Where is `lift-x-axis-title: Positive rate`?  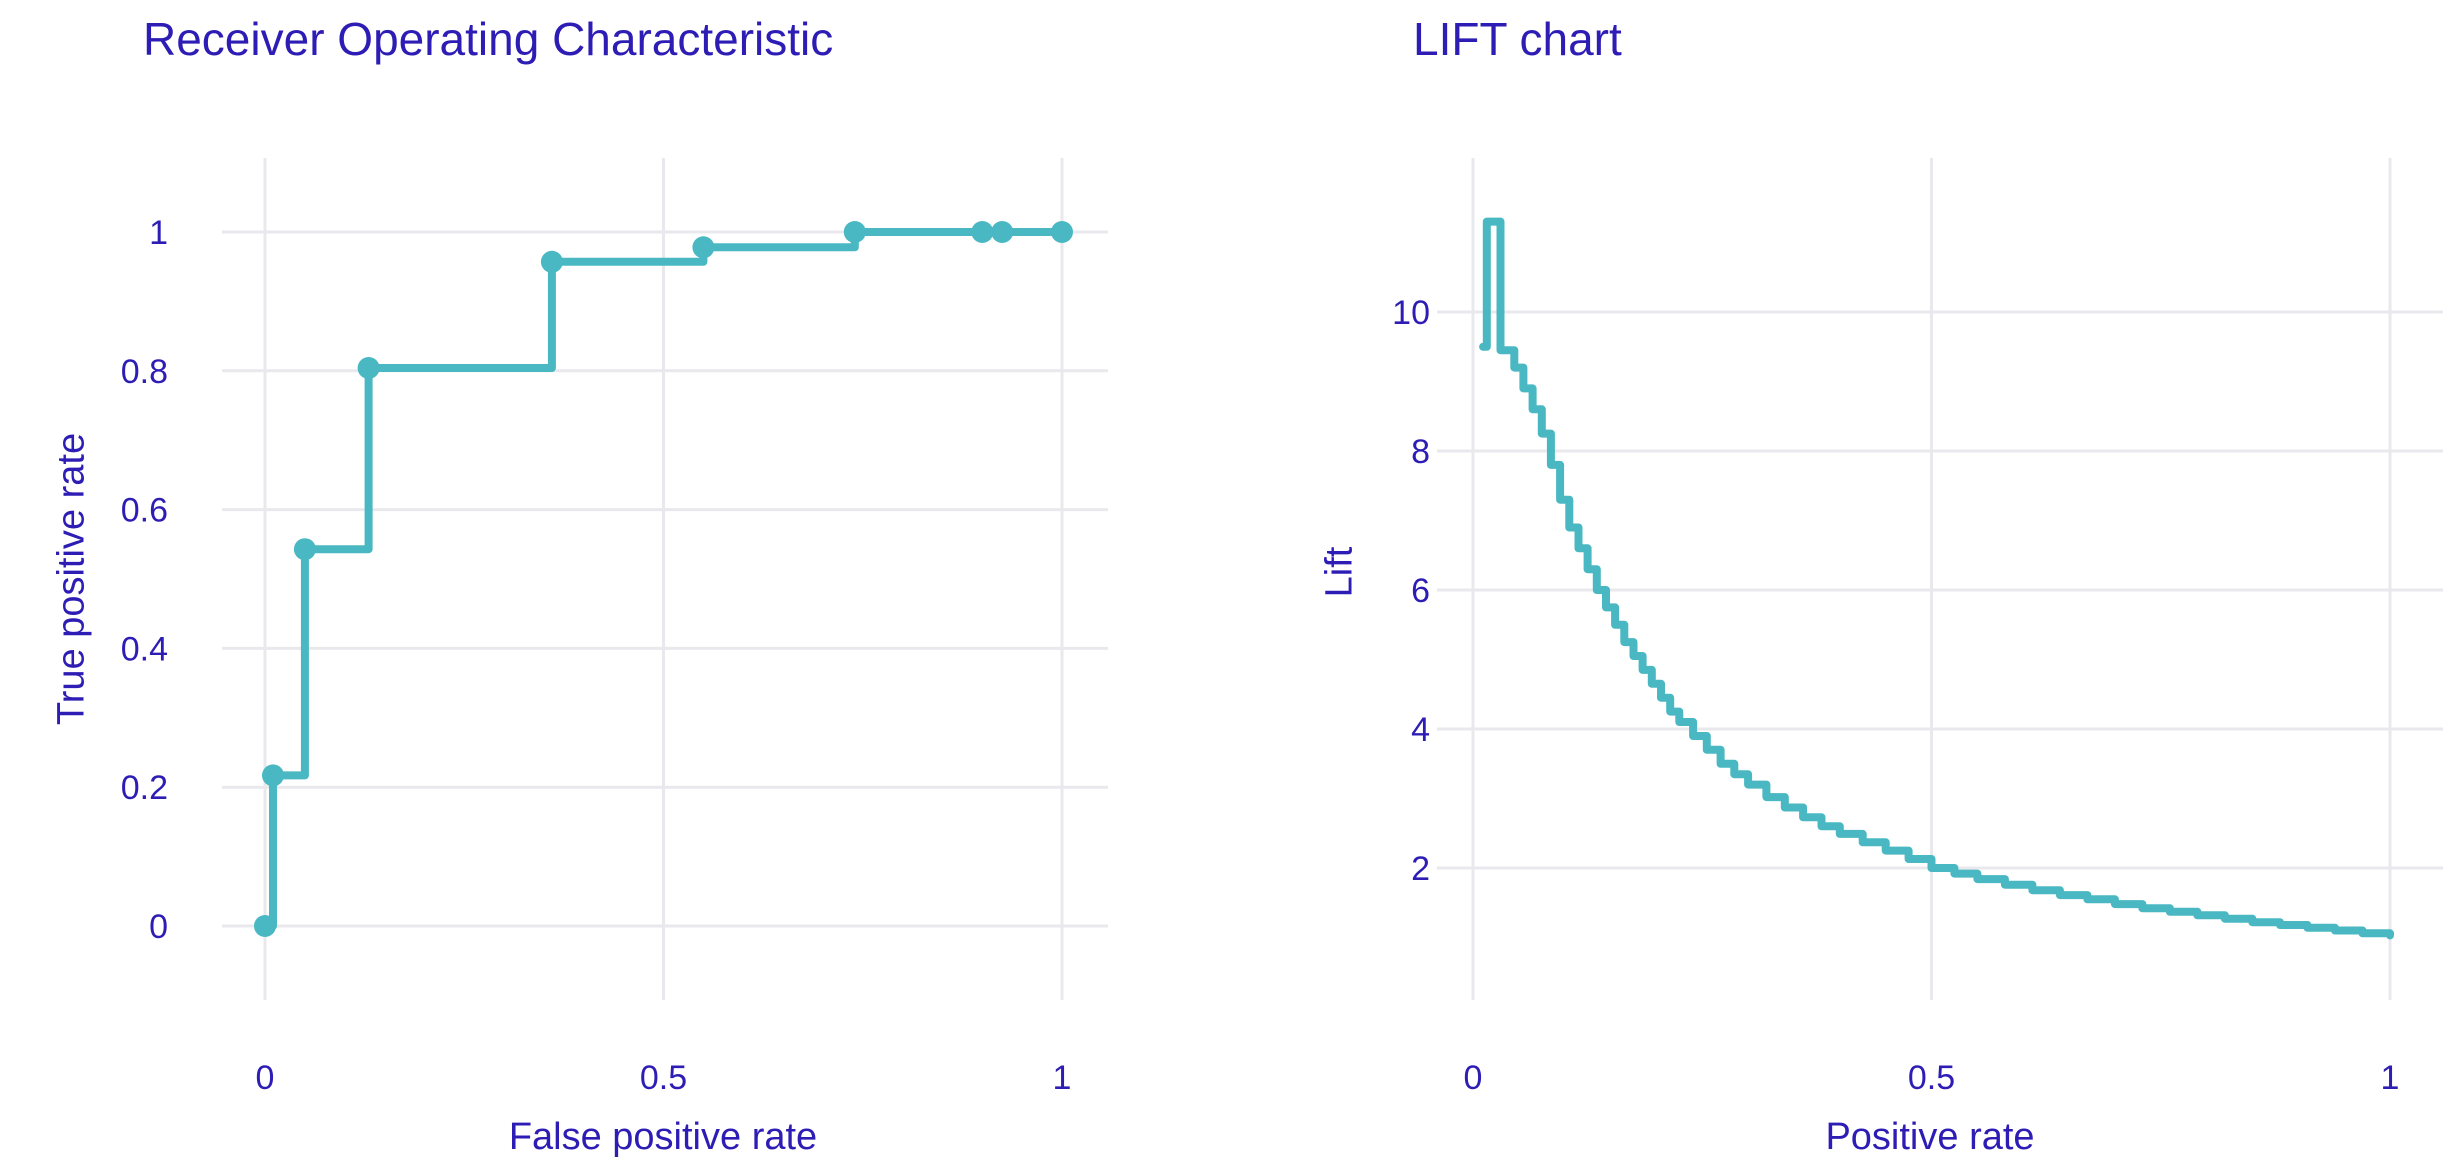
lift-x-axis-title: Positive rate is located at coordinates (1930, 1137).